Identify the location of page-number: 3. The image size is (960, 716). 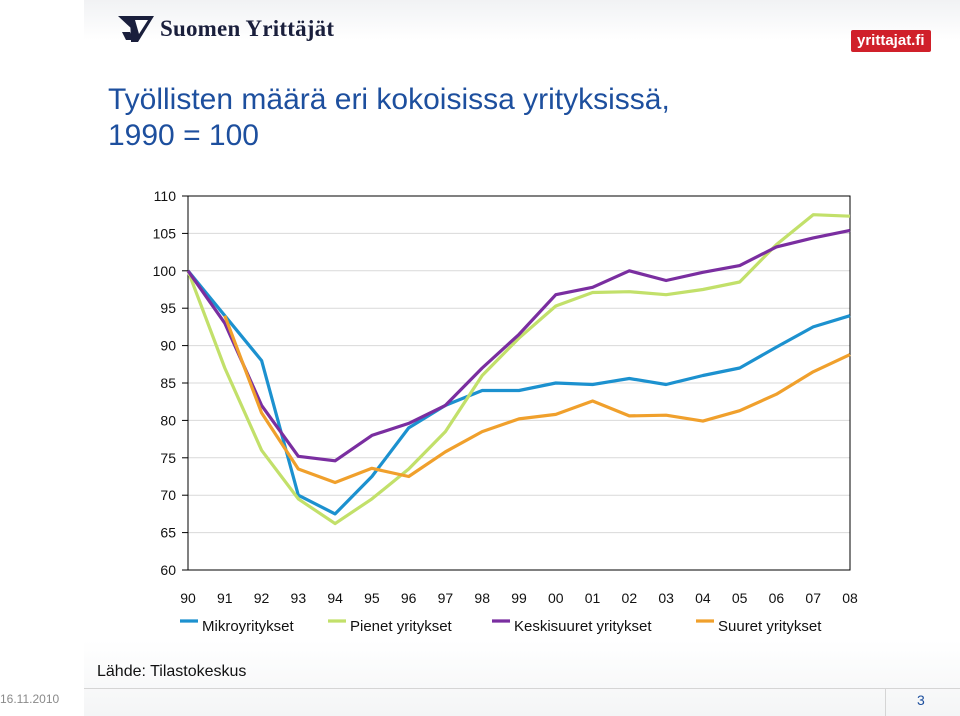
(921, 700).